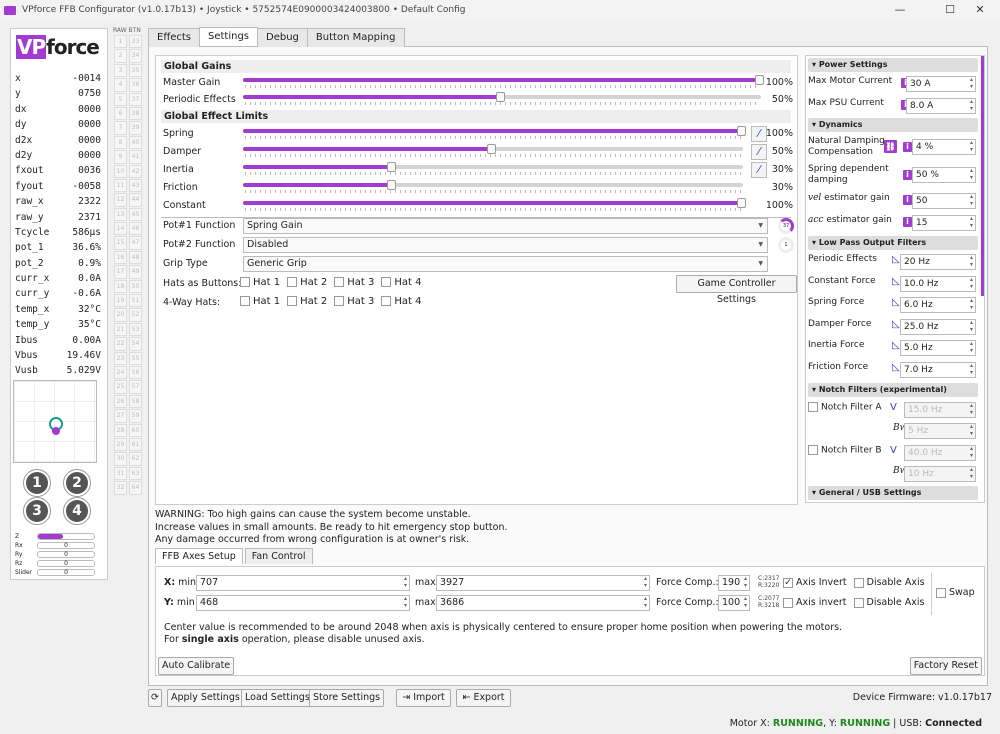 Image resolution: width=1000 pixels, height=734 pixels. What do you see at coordinates (476, 66) in the screenshot?
I see `global-gains-header: Global Gains` at bounding box center [476, 66].